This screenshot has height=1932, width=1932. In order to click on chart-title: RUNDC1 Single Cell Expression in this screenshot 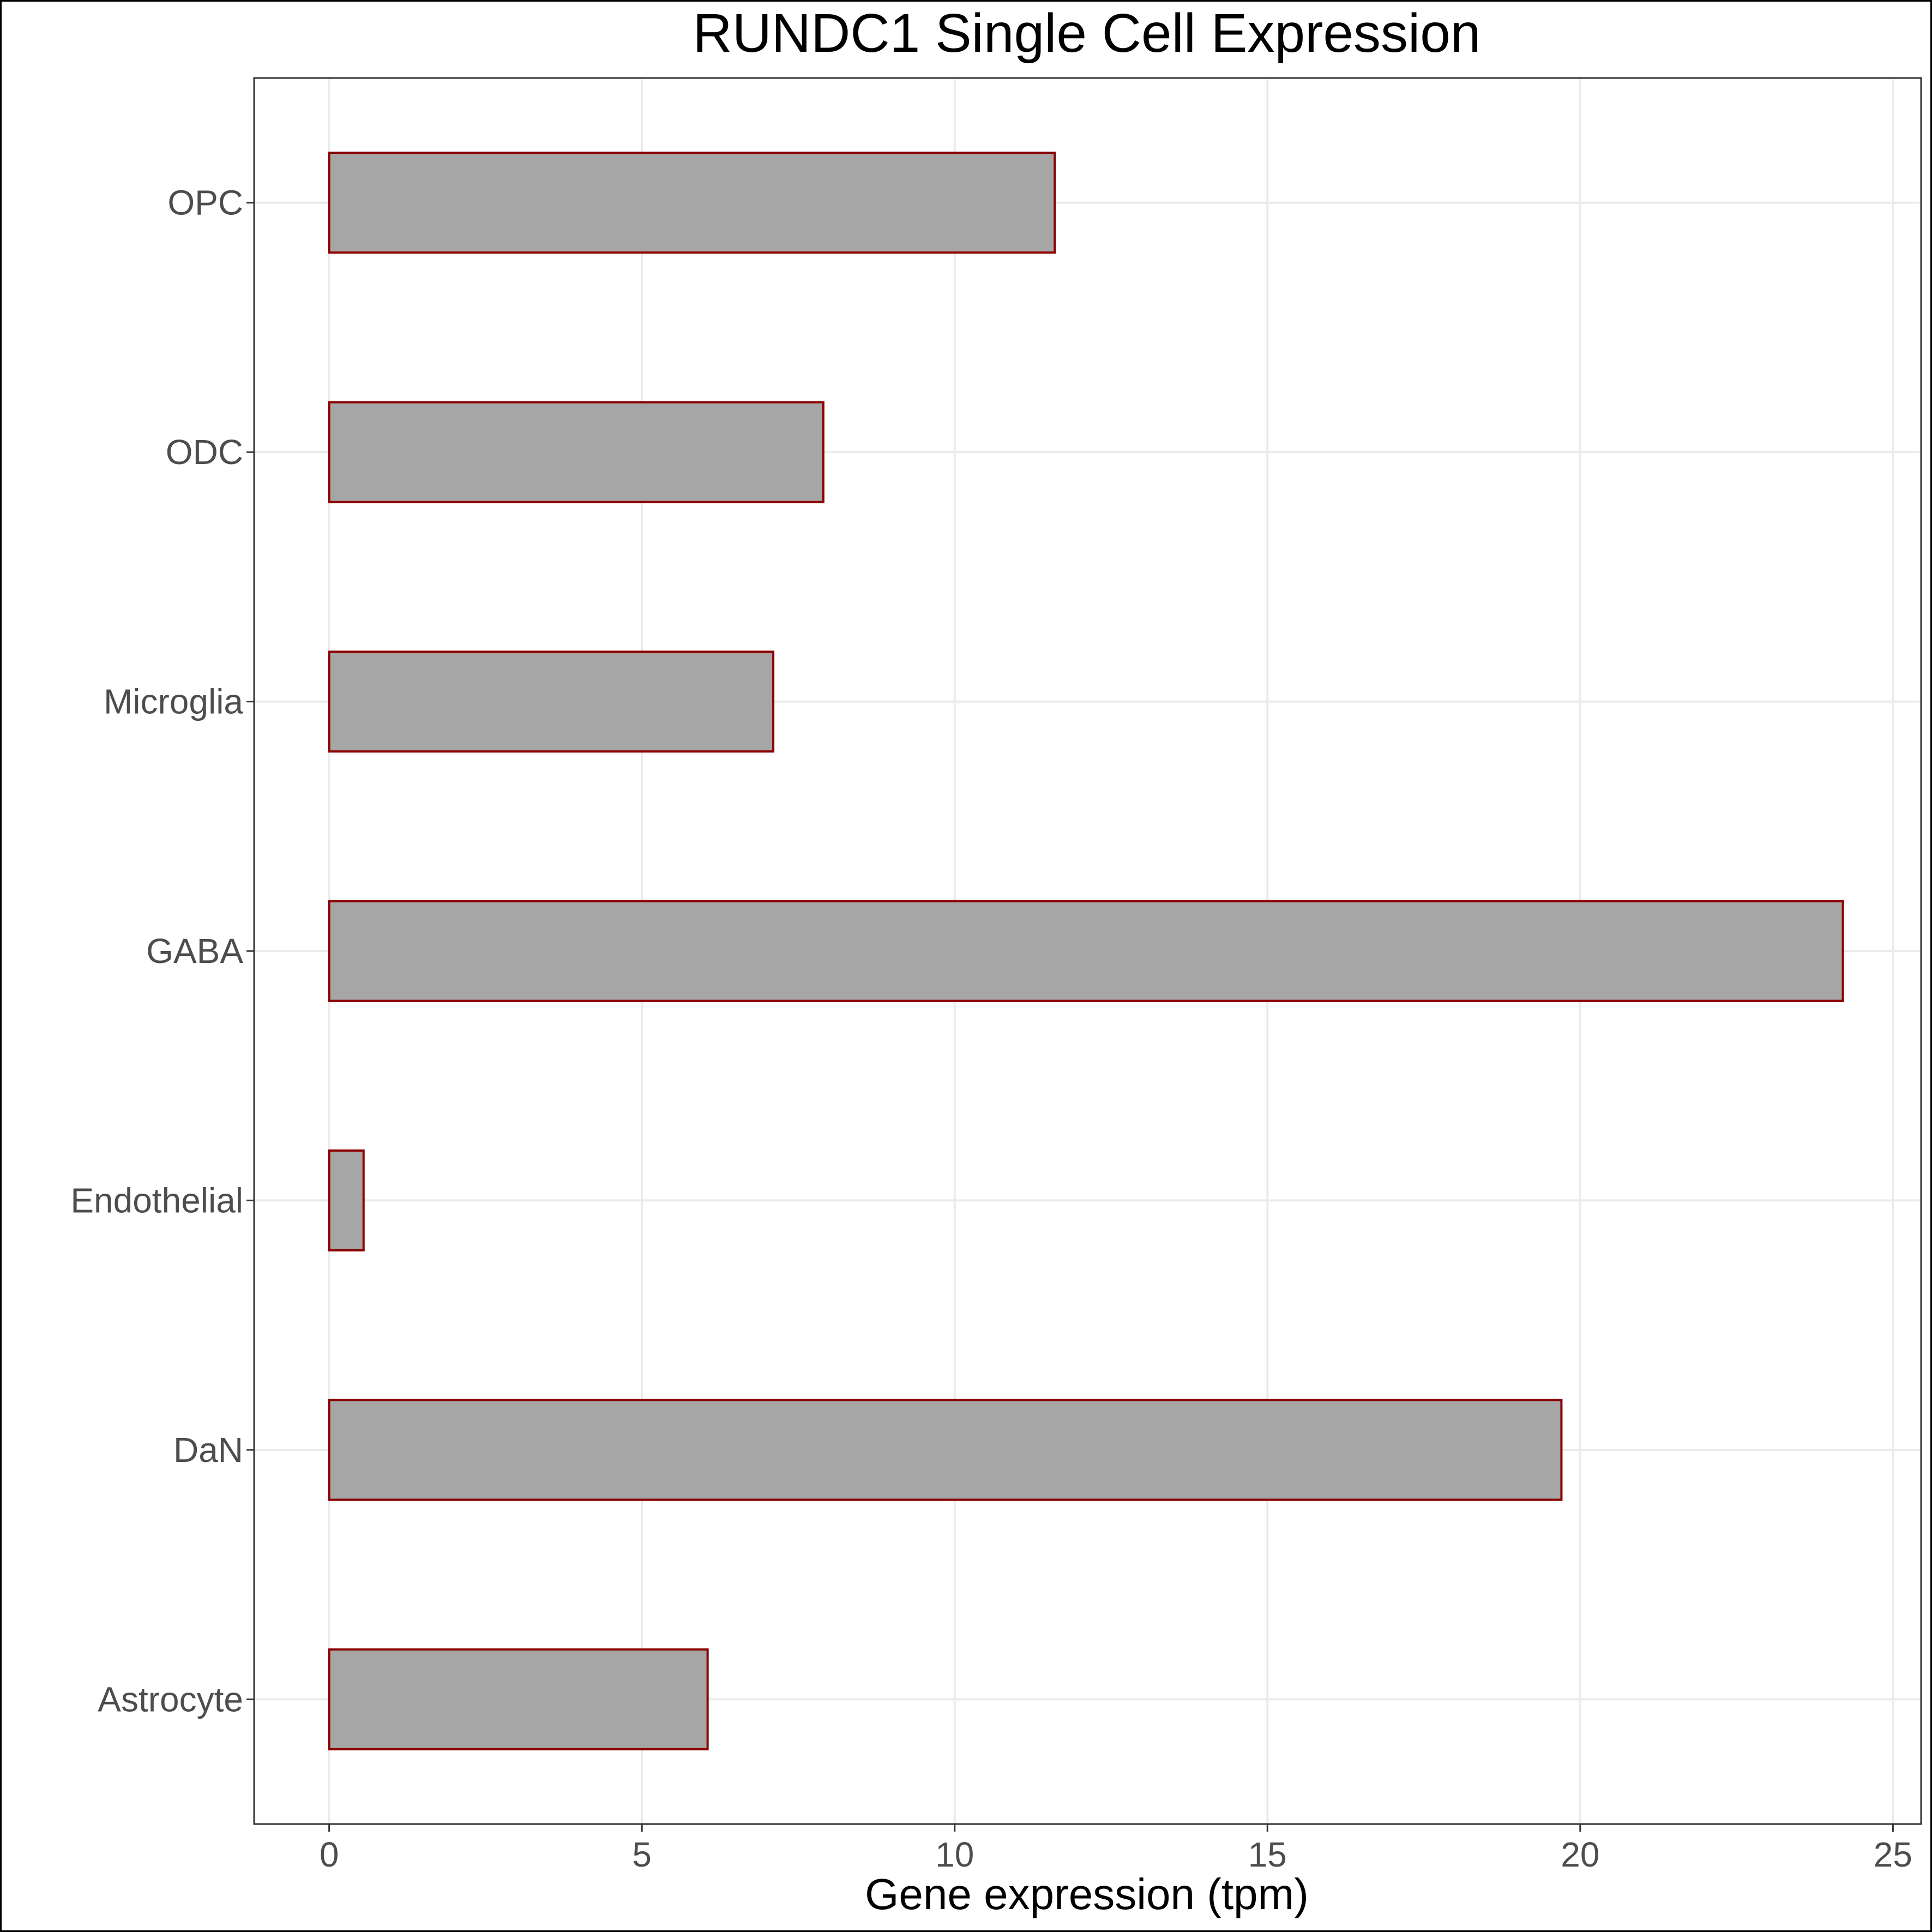, I will do `click(1087, 33)`.